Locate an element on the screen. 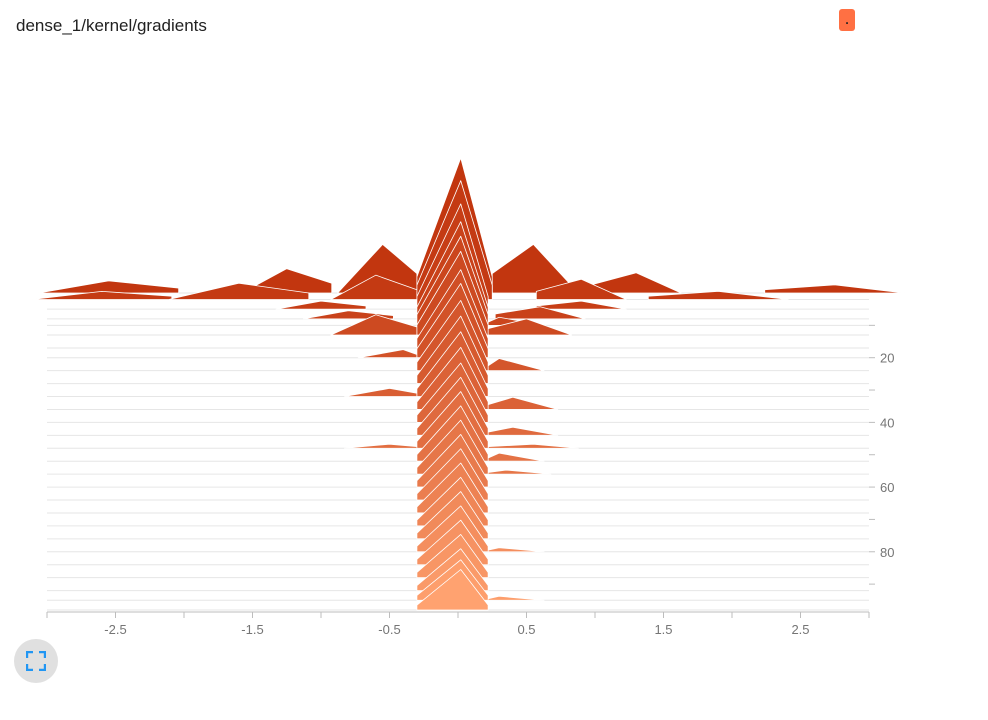 This screenshot has height=720, width=988. y-tick-label: 80 is located at coordinates (887, 552).